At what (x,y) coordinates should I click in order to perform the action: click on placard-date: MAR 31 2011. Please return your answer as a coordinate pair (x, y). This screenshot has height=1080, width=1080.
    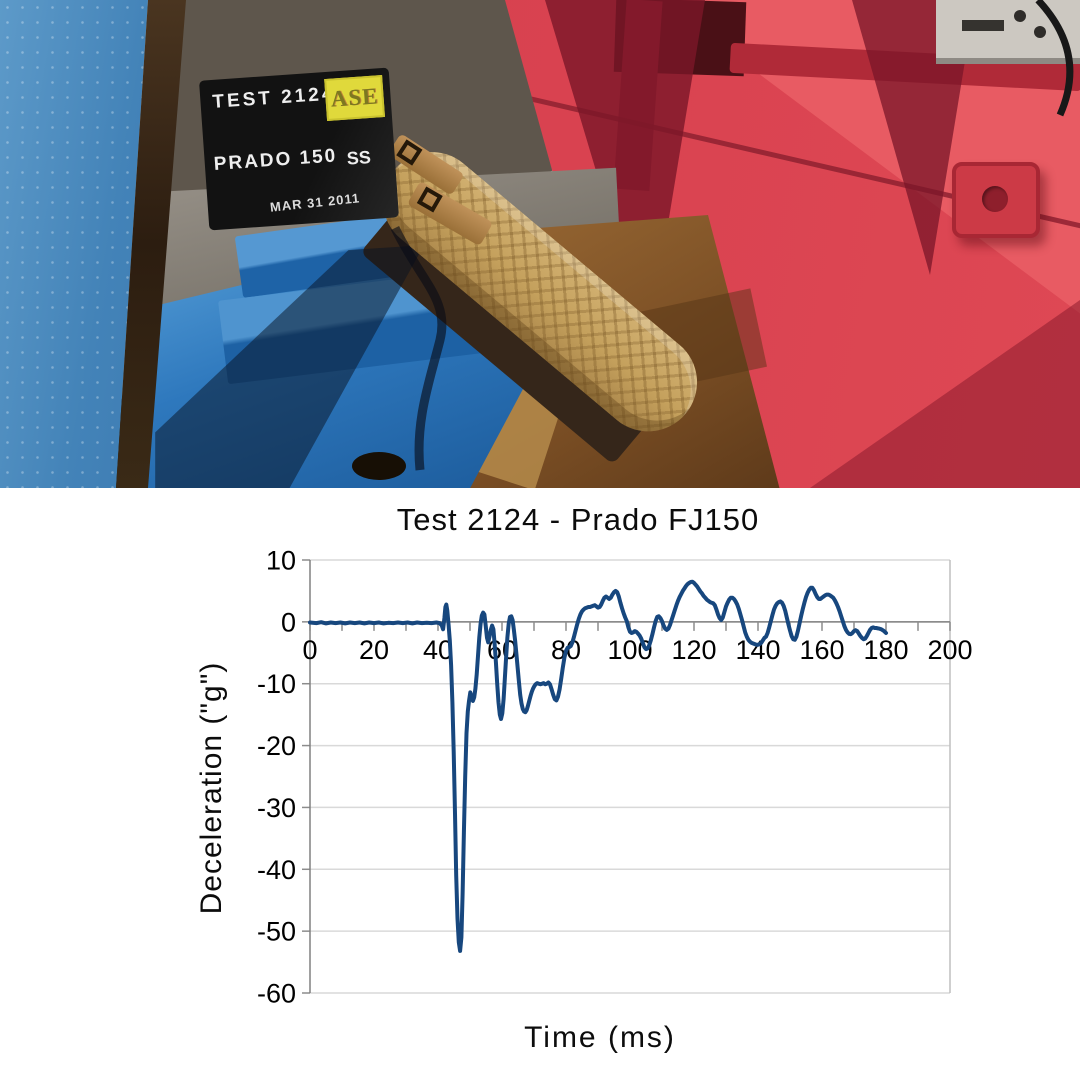
    Looking at the image, I should click on (315, 202).